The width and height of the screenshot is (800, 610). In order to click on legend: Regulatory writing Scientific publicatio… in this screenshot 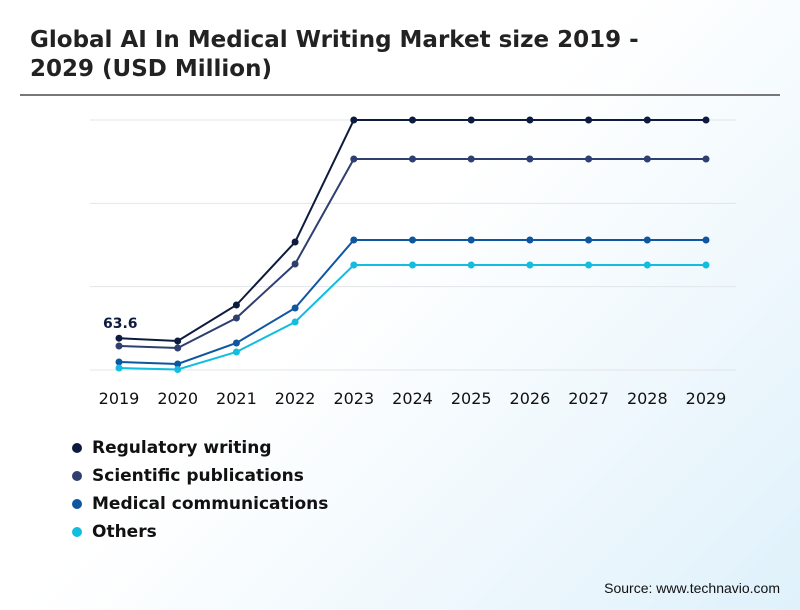, I will do `click(200, 490)`.